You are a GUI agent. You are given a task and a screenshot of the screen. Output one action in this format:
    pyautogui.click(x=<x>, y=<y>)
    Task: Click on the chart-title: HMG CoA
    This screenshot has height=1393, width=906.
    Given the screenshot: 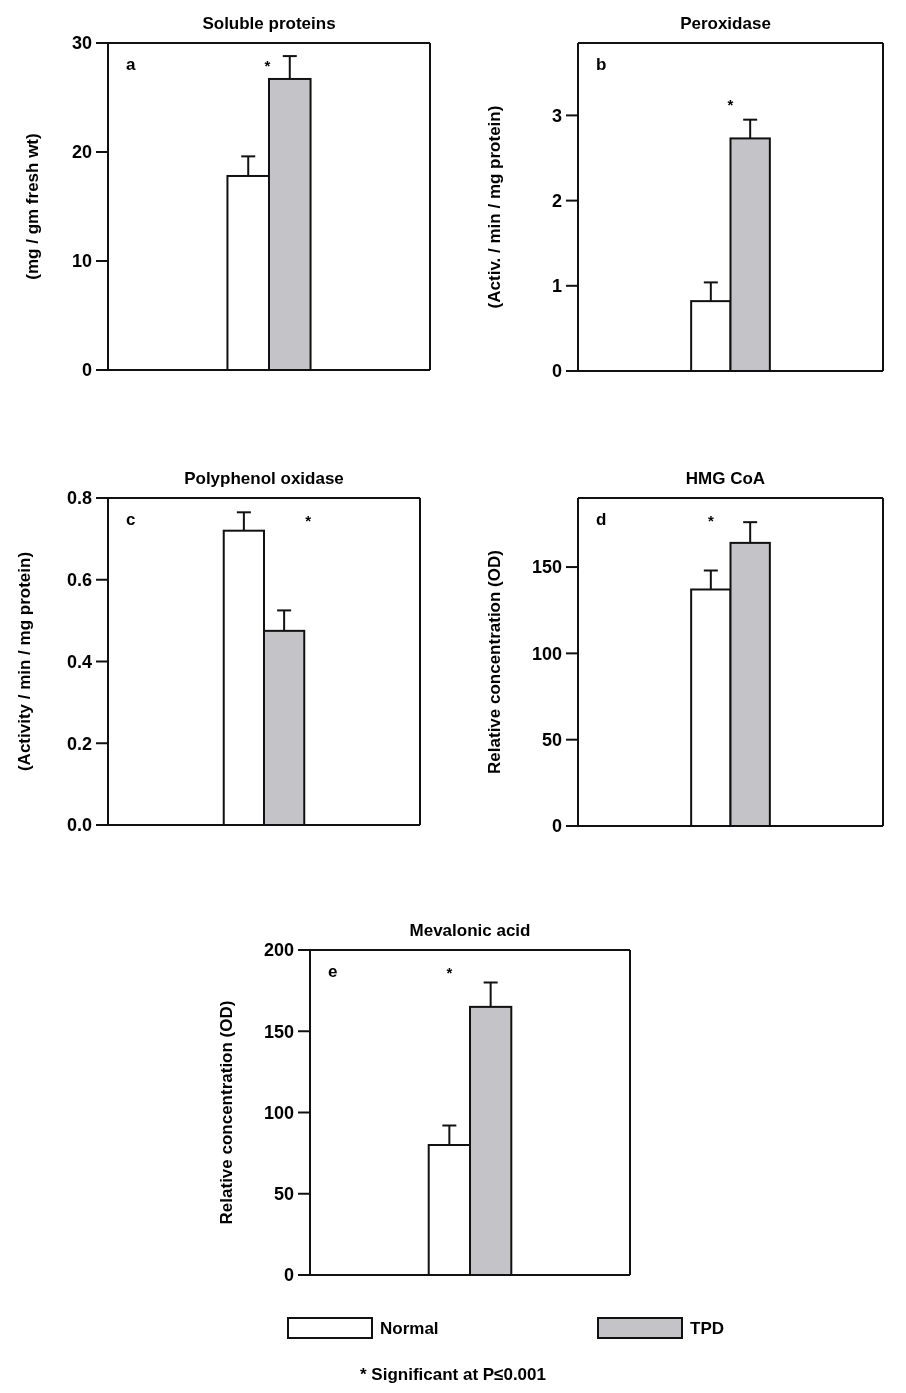 What is the action you would take?
    pyautogui.click(x=725, y=478)
    